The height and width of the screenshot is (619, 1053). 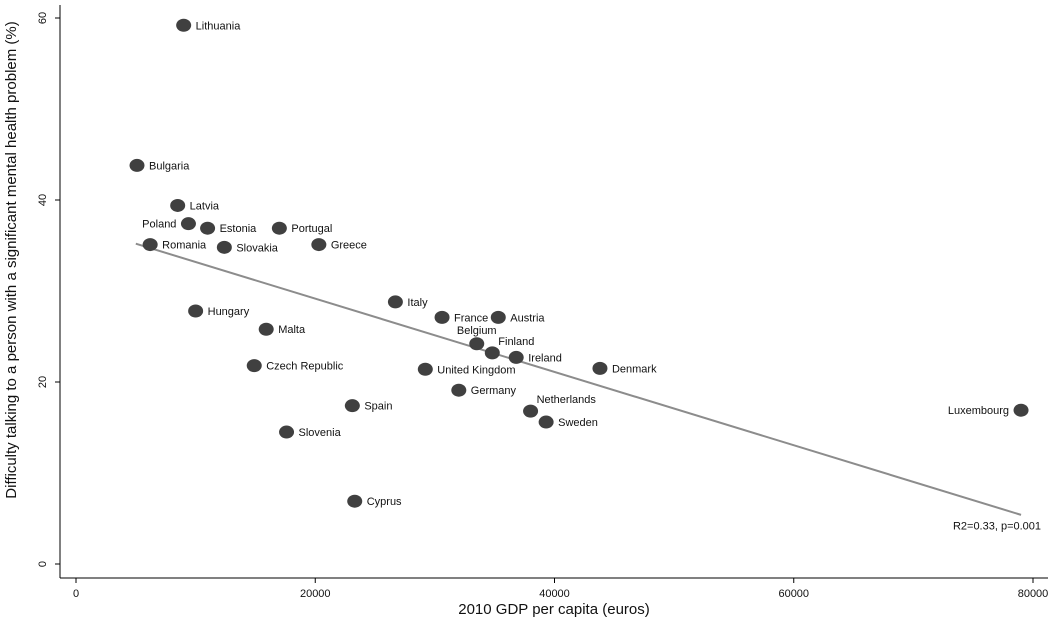 What do you see at coordinates (254, 366) in the screenshot?
I see `point-czech-republic` at bounding box center [254, 366].